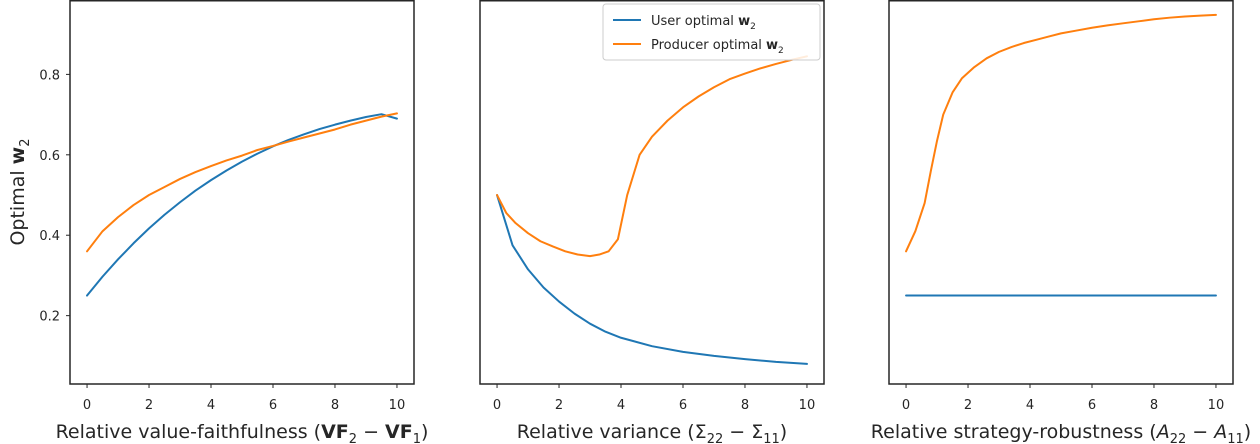 The width and height of the screenshot is (1260, 444). Describe the element at coordinates (652, 432) in the screenshot. I see `x-axis-label: Relative variance (Σ22​ − Σ11​)` at that location.